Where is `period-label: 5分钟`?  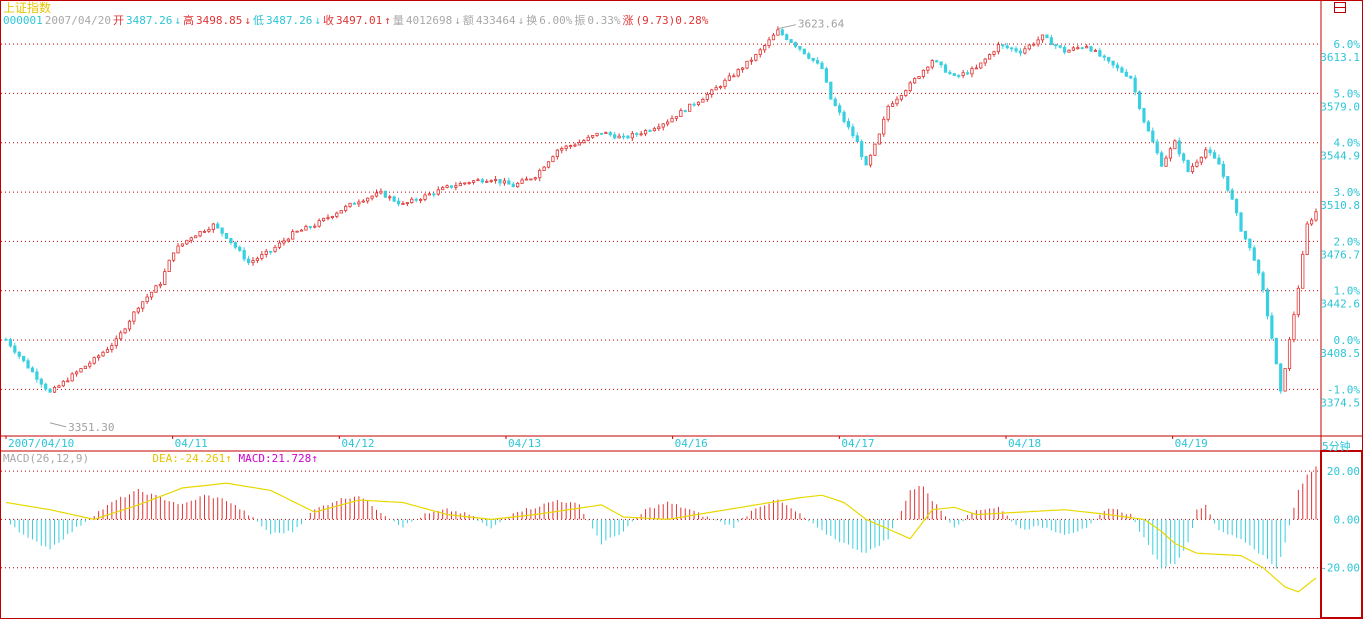
period-label: 5分钟 is located at coordinates (1336, 446).